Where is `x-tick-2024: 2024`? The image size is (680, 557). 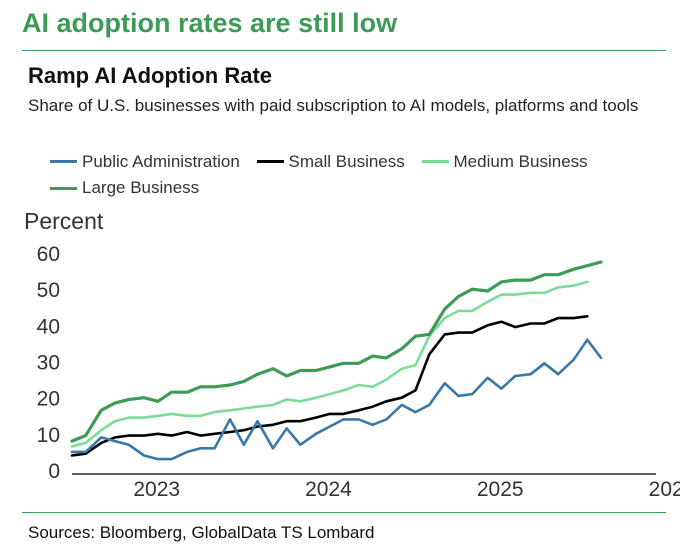
x-tick-2024: 2024 is located at coordinates (328, 489).